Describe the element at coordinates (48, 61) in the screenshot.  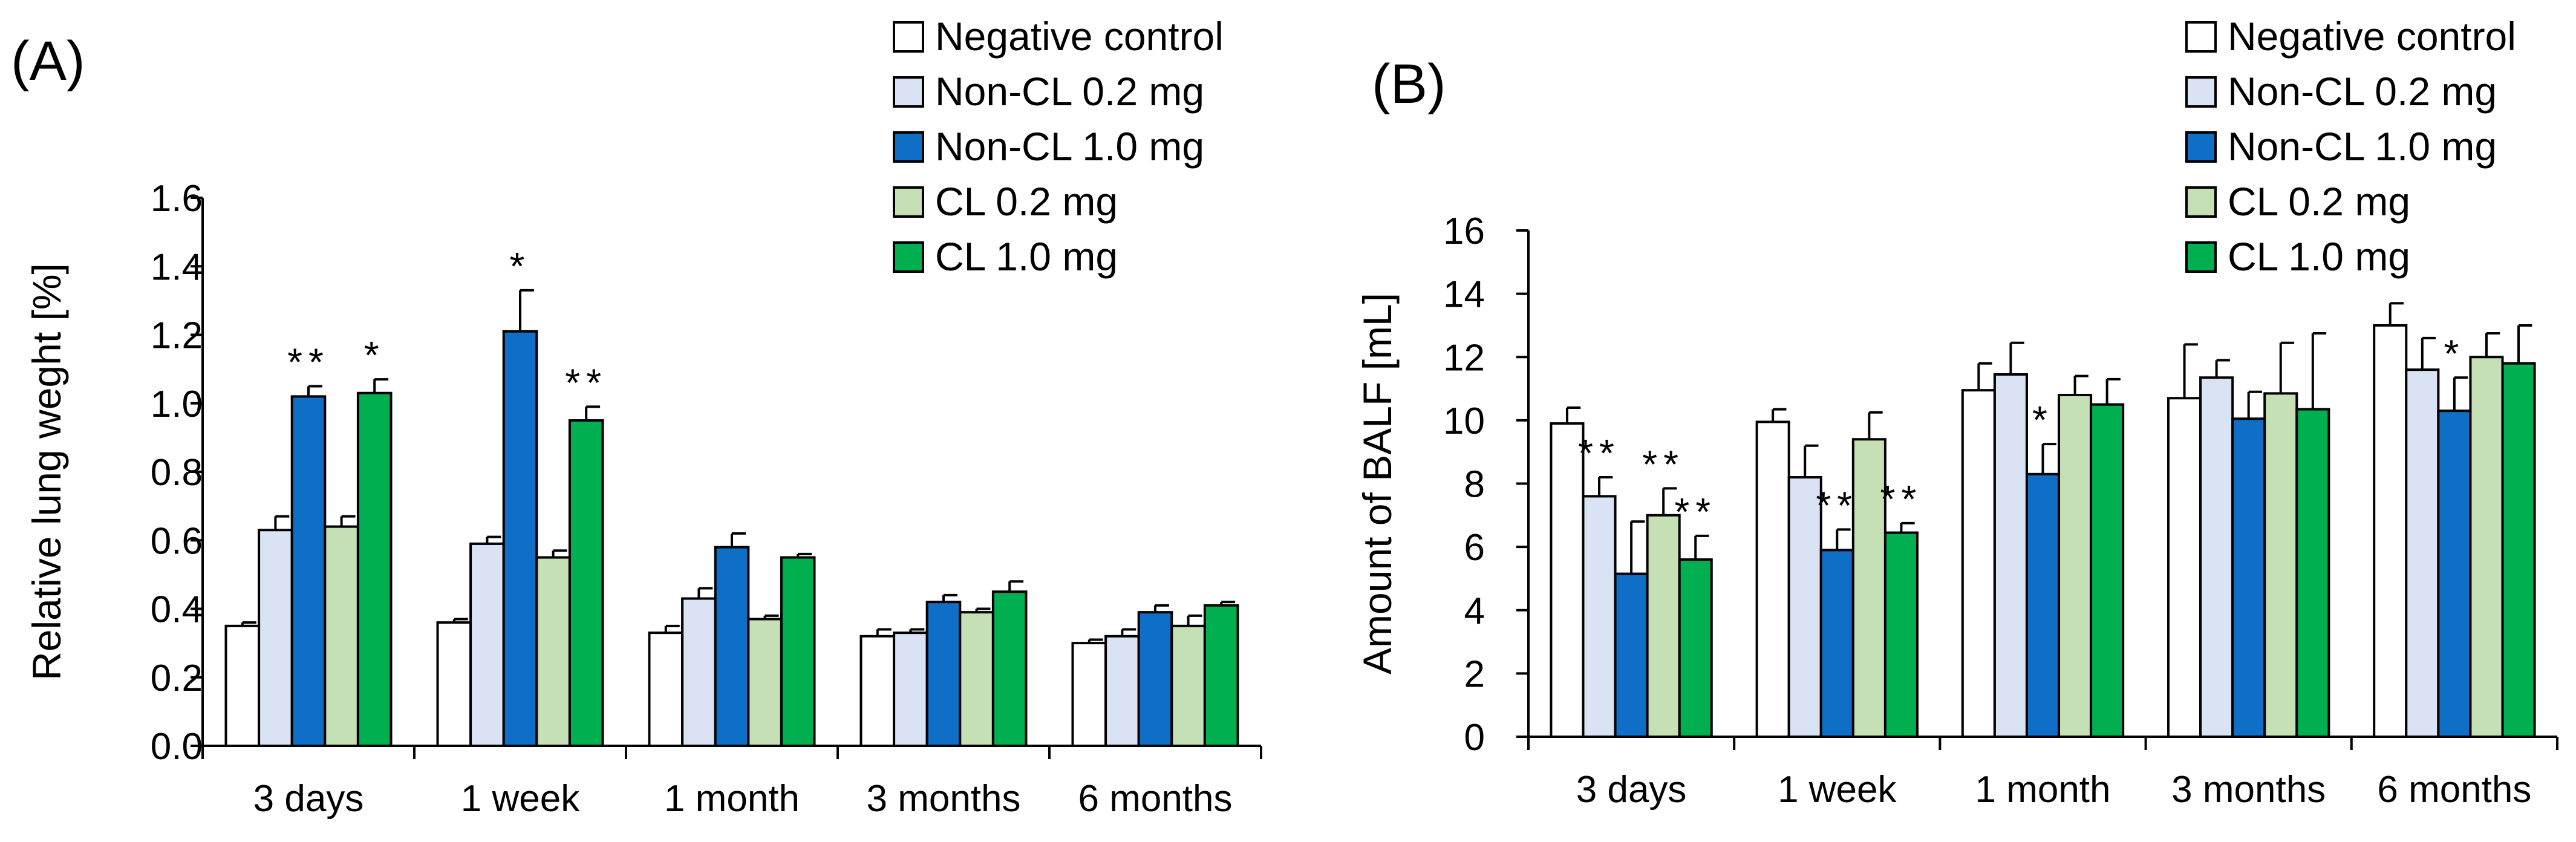
I see `panel-label: (A)` at that location.